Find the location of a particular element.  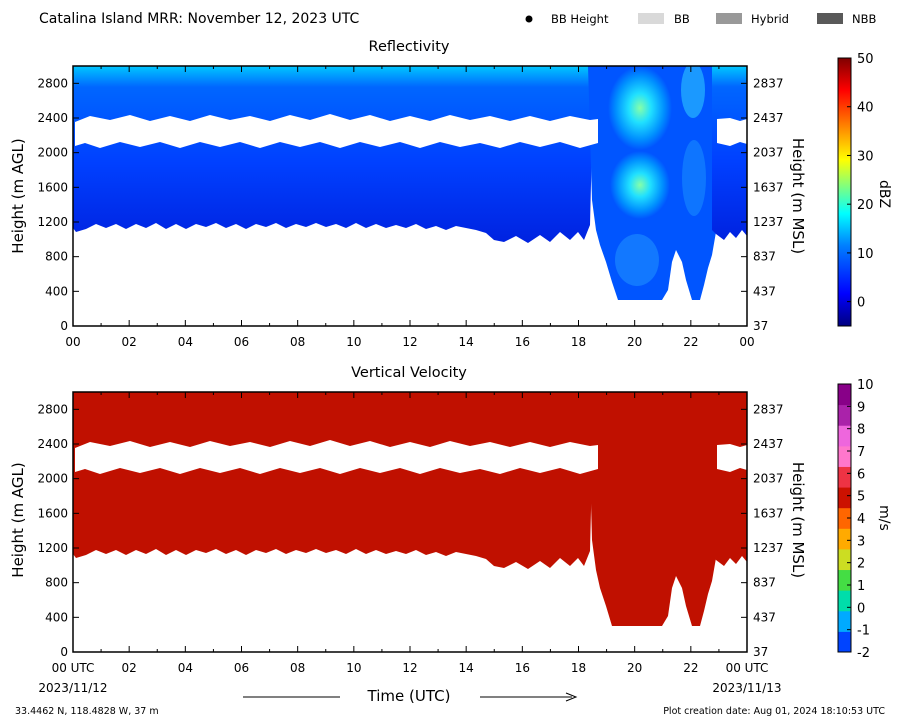

time-axis-label: Time (UTC) is located at coordinates (409, 696).